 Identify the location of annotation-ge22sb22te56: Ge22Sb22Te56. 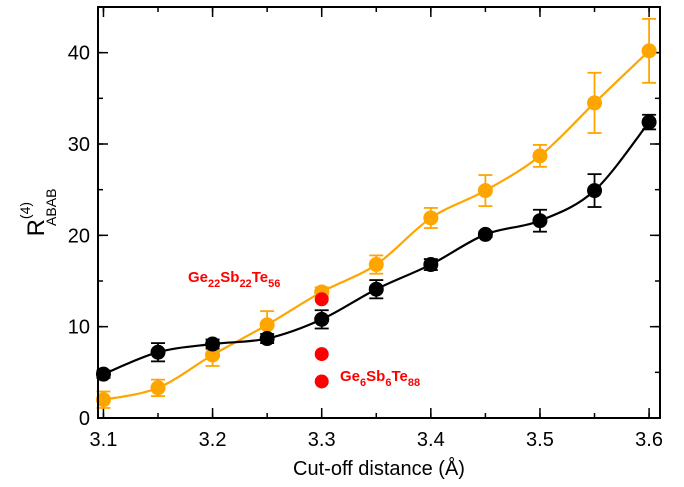
(234, 279).